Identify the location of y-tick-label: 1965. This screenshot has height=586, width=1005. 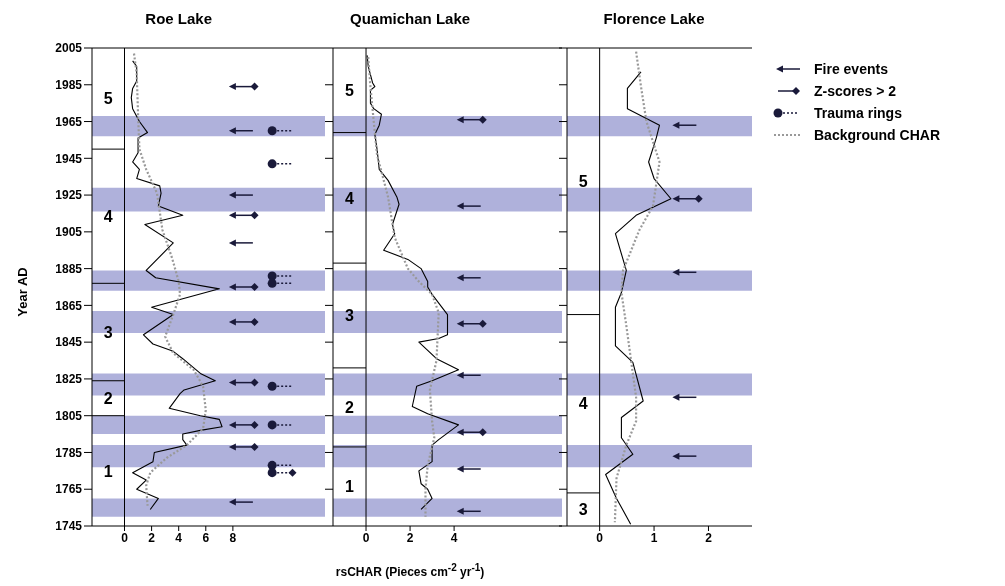
(69, 121).